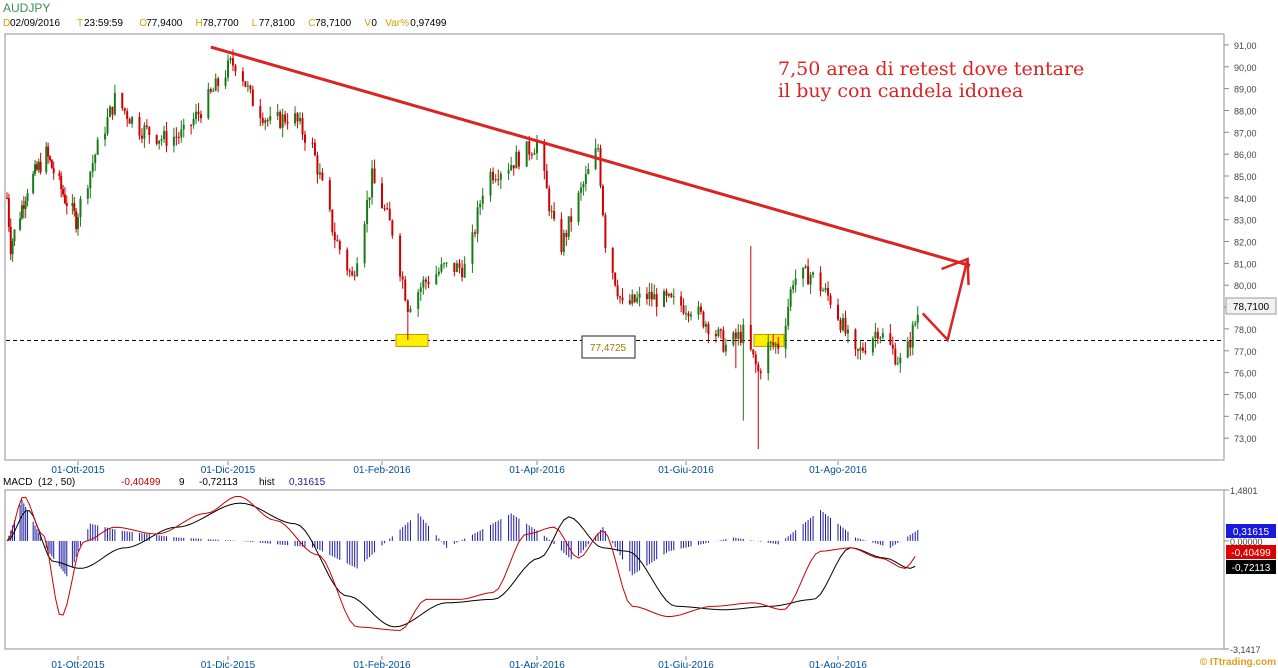 The width and height of the screenshot is (1278, 668). What do you see at coordinates (1251, 553) in the screenshot?
I see `macd-tag-value: -0,40499` at bounding box center [1251, 553].